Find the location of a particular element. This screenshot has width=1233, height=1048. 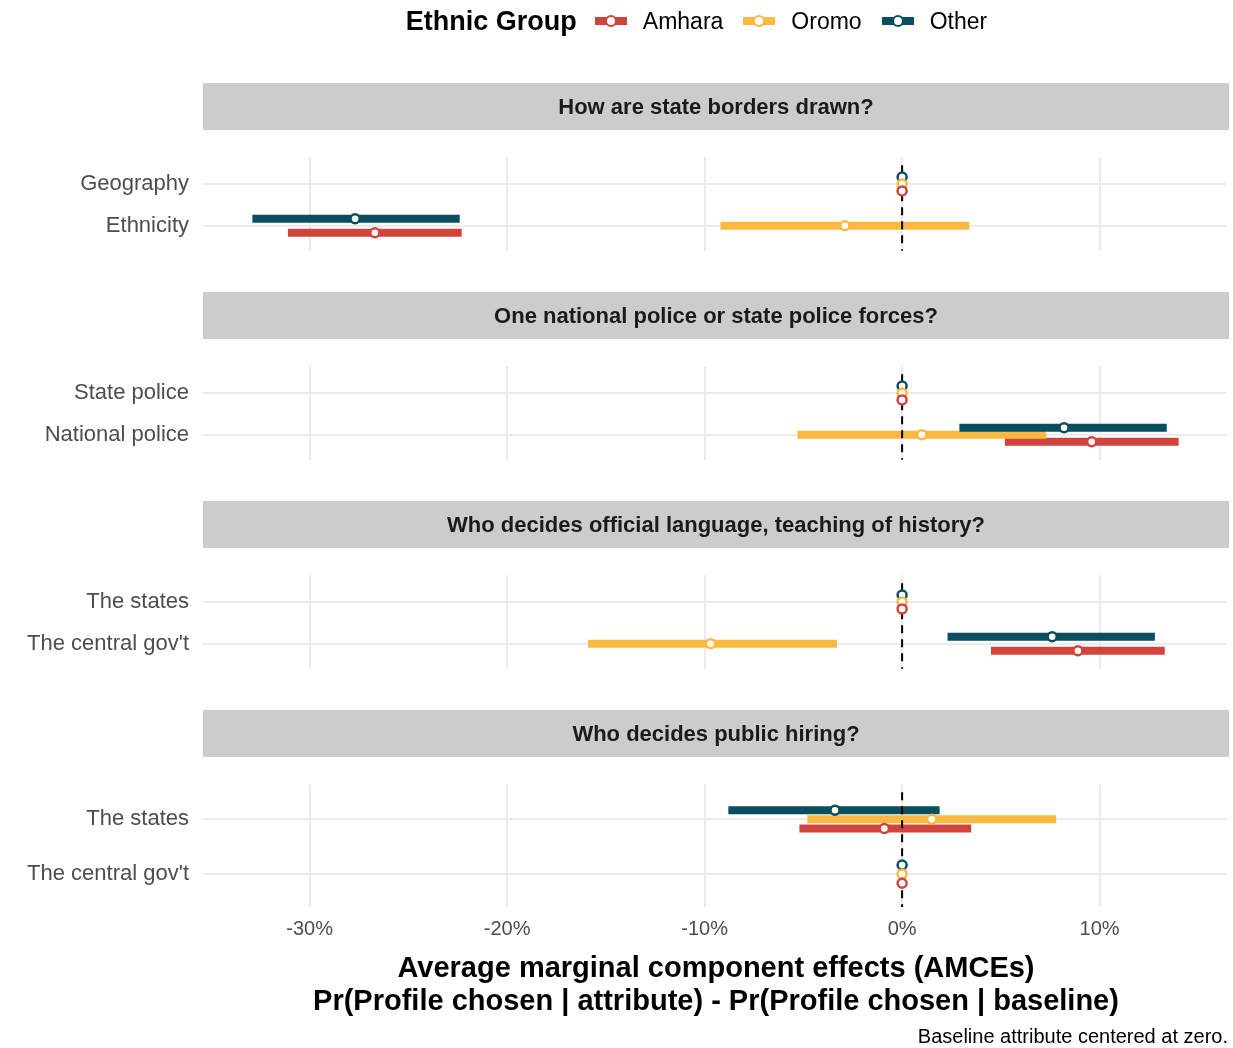

x-tick-label: -30% is located at coordinates (310, 927).